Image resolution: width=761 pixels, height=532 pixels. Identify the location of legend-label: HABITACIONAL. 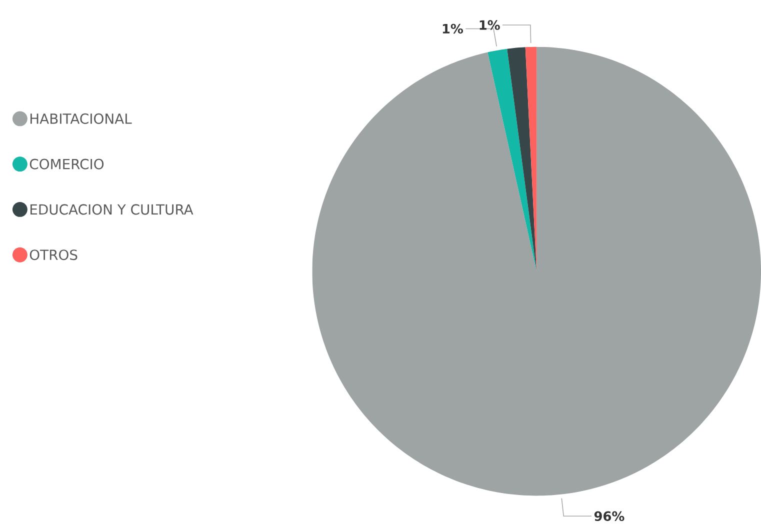
(81, 119).